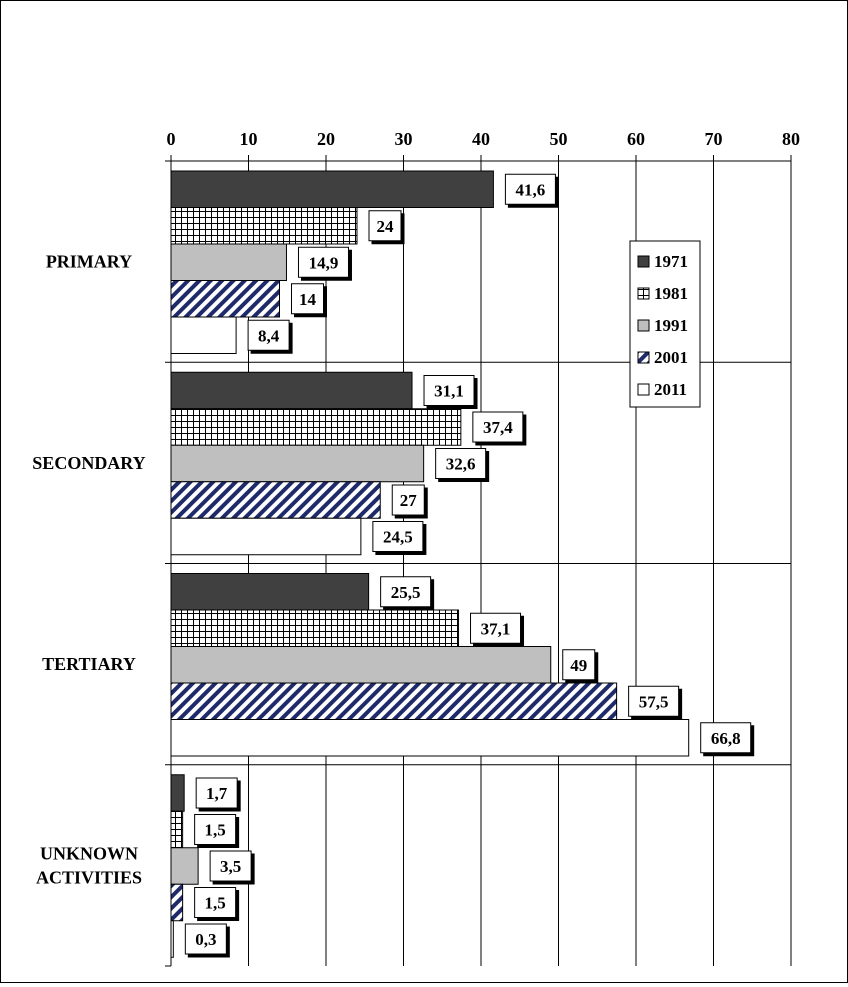  I want to click on data-label-1991: 14,9, so click(323, 262).